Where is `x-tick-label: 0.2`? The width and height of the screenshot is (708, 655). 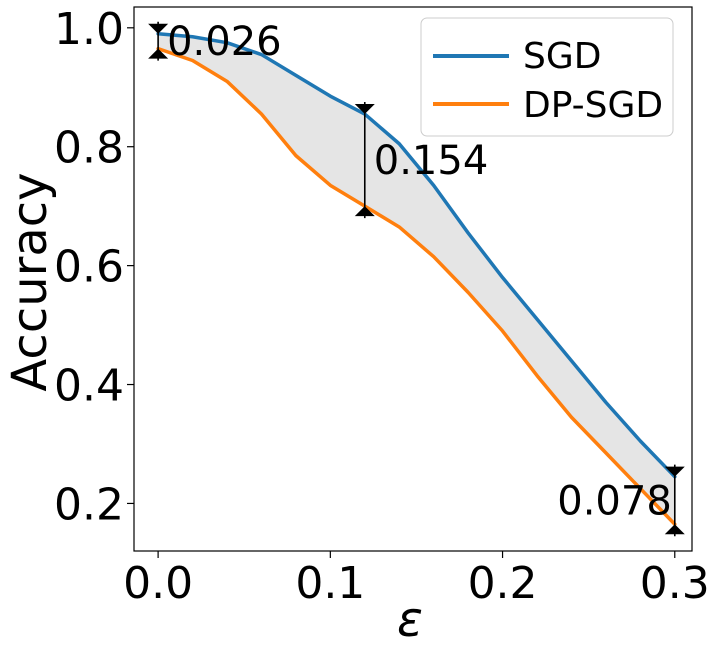
x-tick-label: 0.2 is located at coordinates (503, 583).